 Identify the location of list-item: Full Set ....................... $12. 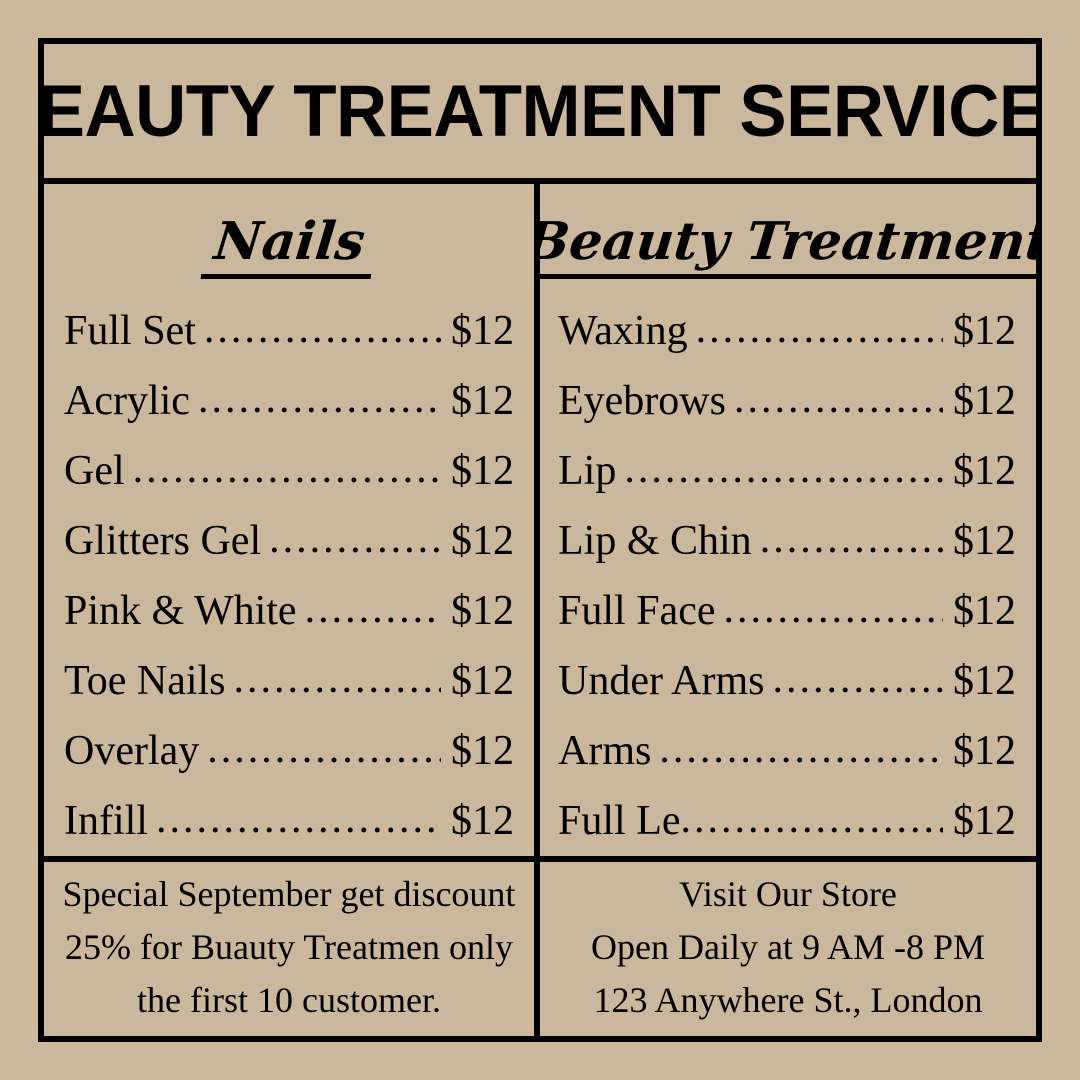
(289, 331).